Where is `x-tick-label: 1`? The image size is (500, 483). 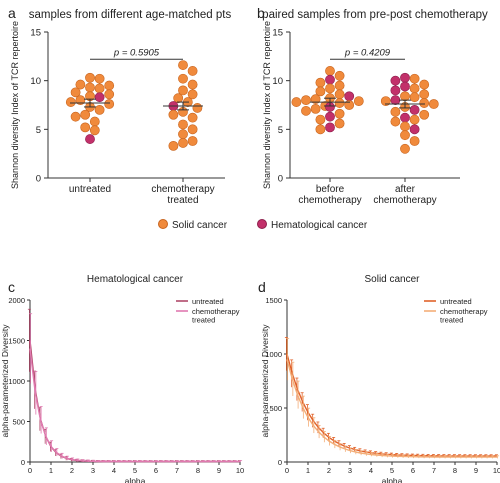 x-tick-label: 1 is located at coordinates (51, 470).